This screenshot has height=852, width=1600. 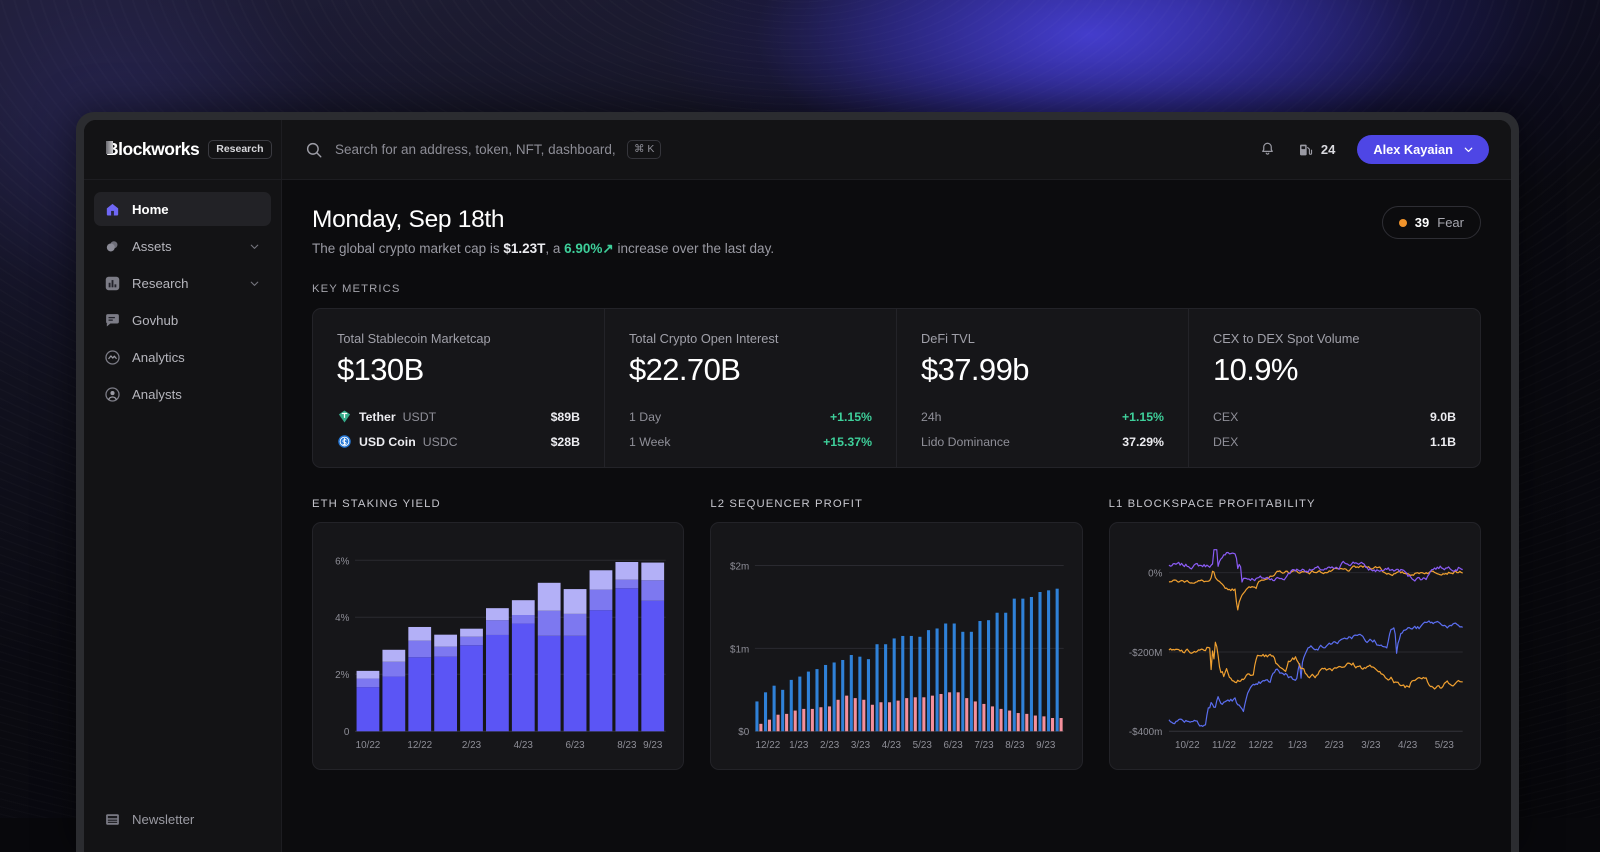 What do you see at coordinates (1042, 441) in the screenshot?
I see `metric-row: Lido Dominance 37.29%` at bounding box center [1042, 441].